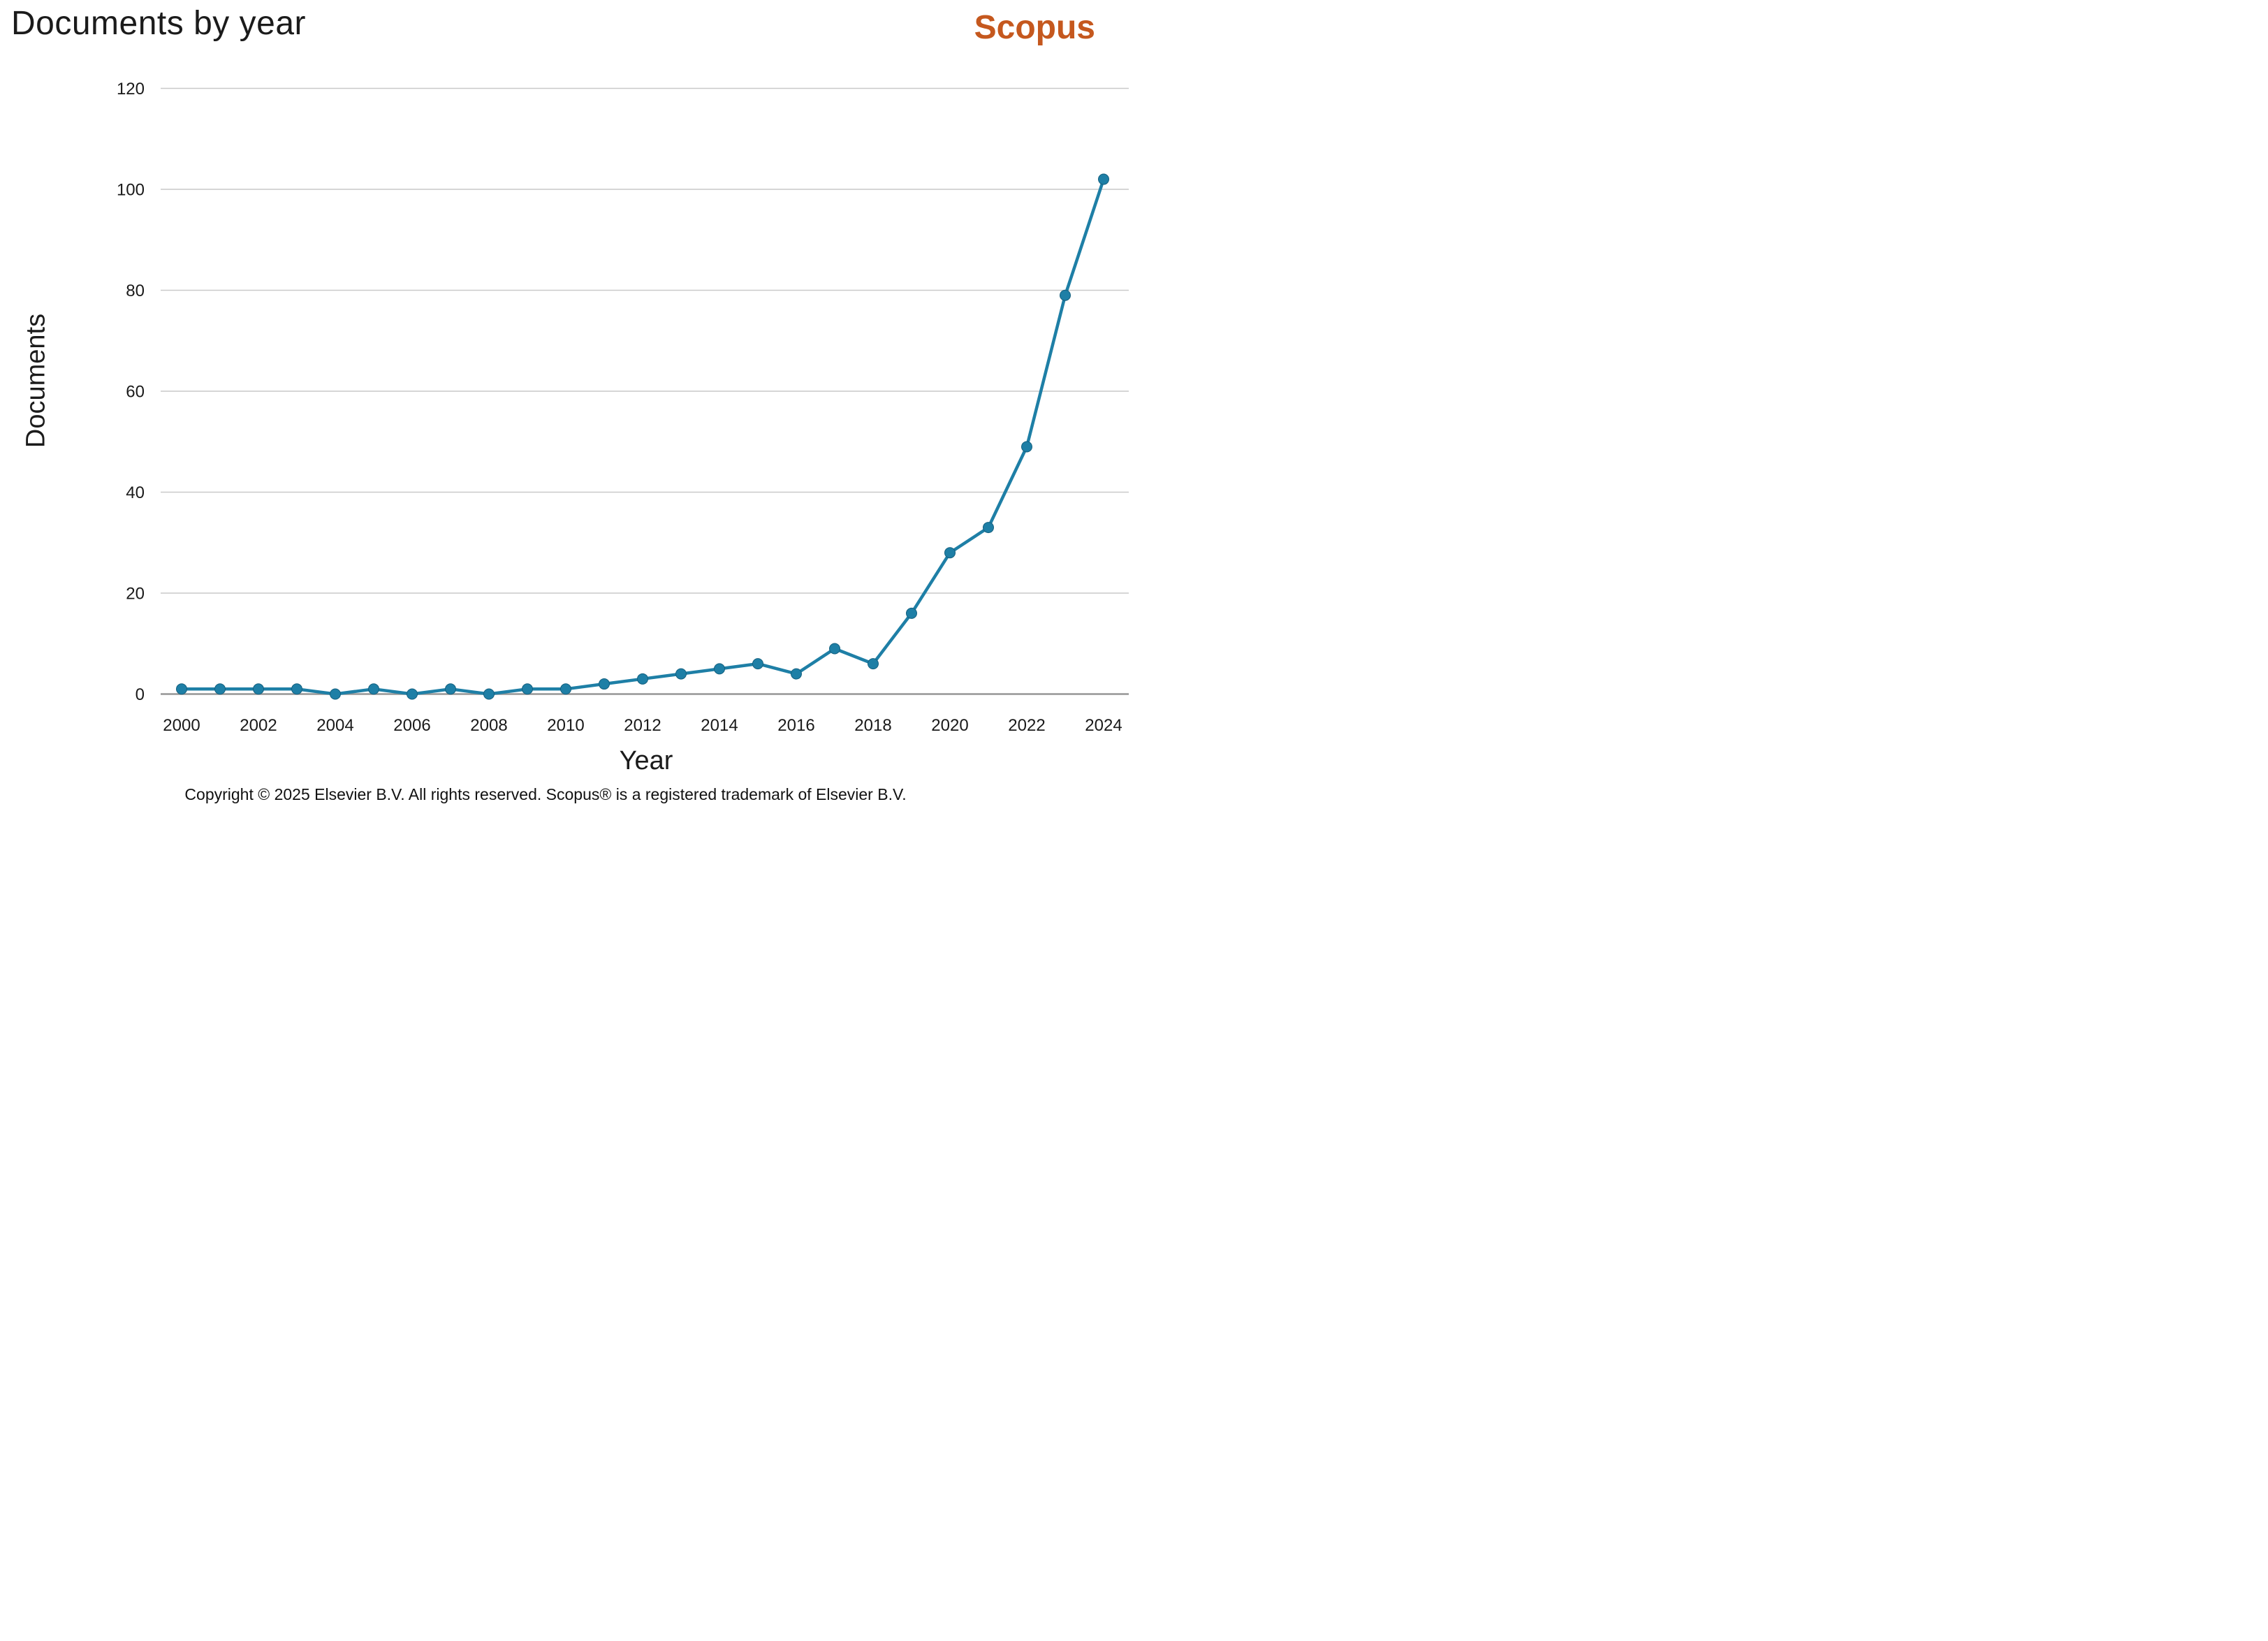  Describe the element at coordinates (950, 553) in the screenshot. I see `data-point-2020` at that location.